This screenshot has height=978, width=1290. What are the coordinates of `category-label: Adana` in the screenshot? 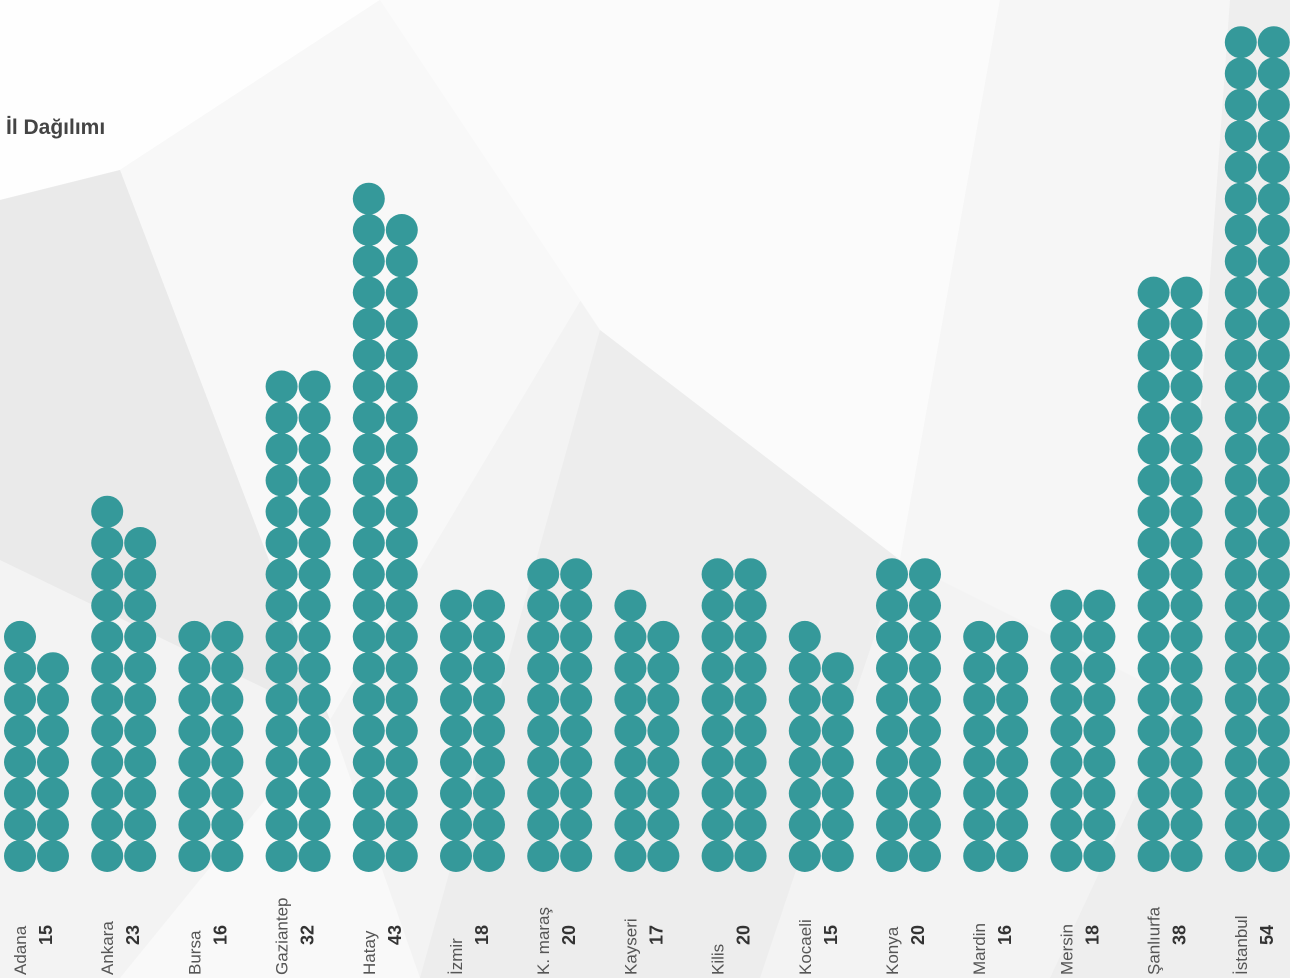 It's located at (20, 950).